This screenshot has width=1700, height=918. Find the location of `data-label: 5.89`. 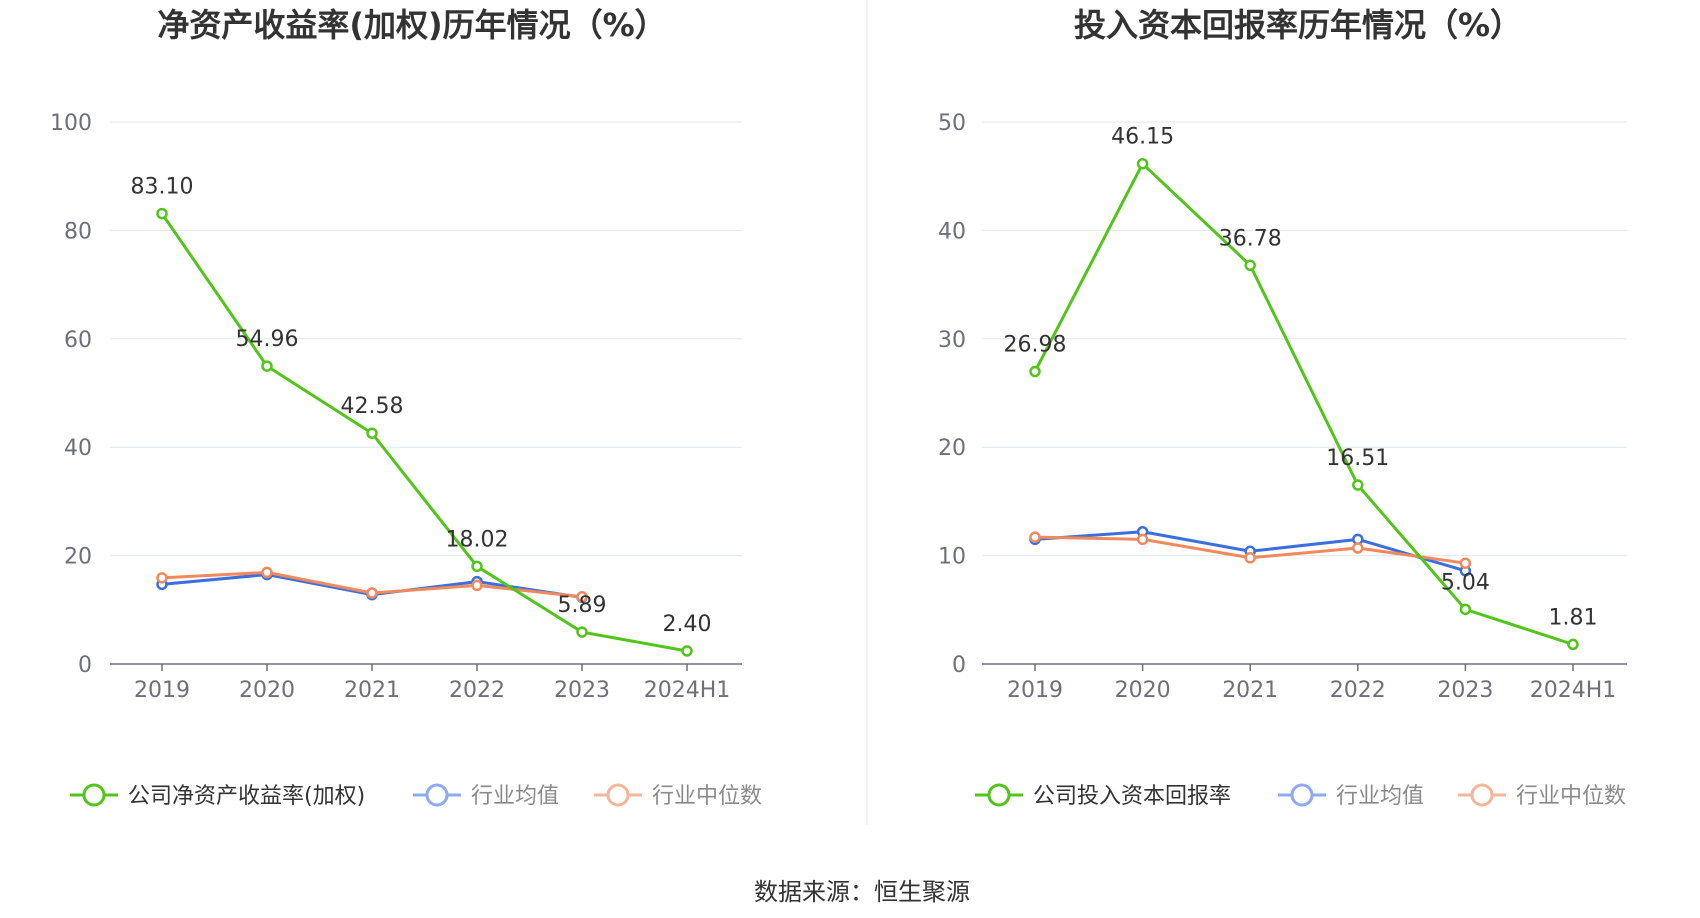

data-label: 5.89 is located at coordinates (582, 605).